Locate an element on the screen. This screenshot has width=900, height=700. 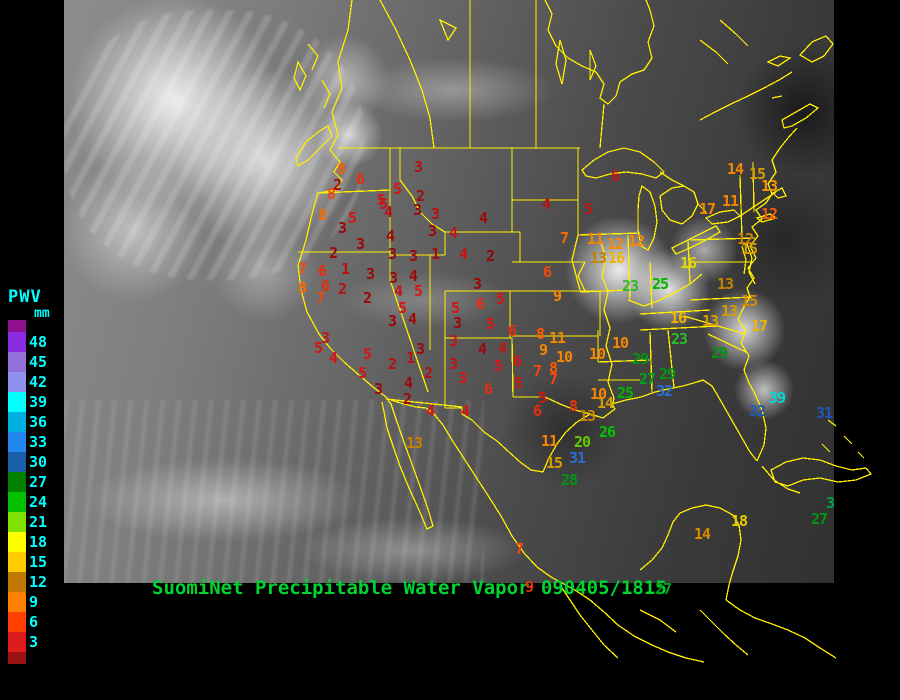
legend-entry: 21 is located at coordinates (38, 522).